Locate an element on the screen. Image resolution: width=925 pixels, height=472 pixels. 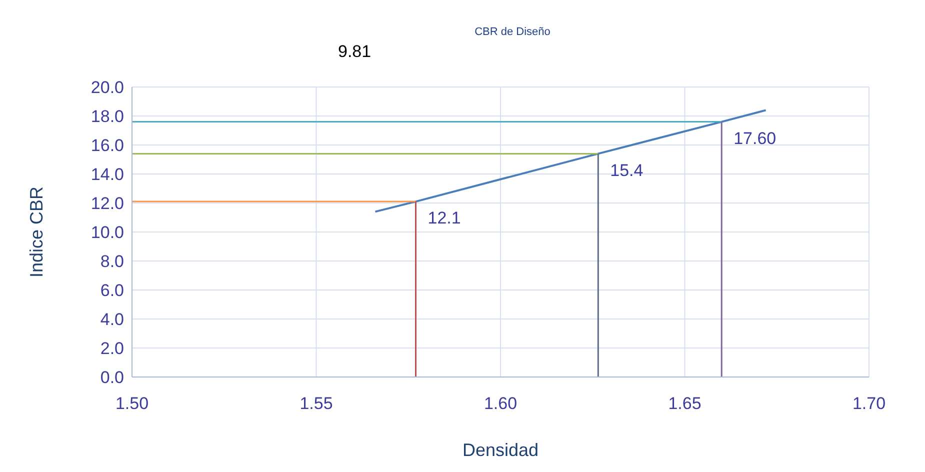
y-tick-label: 12.0 is located at coordinates (107, 204).